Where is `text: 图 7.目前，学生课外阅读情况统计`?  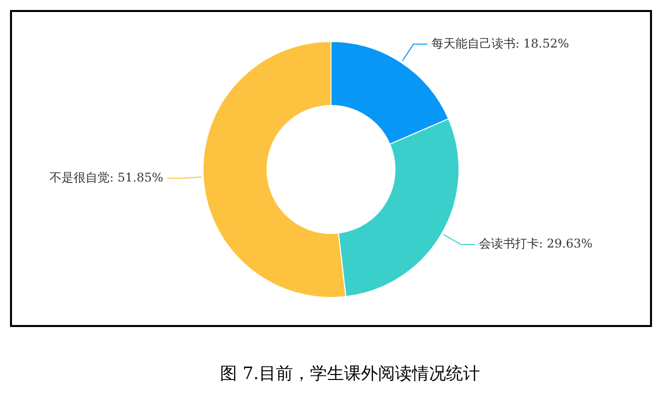
text: 图 7.目前，学生课外阅读情况统计 is located at coordinates (350, 374).